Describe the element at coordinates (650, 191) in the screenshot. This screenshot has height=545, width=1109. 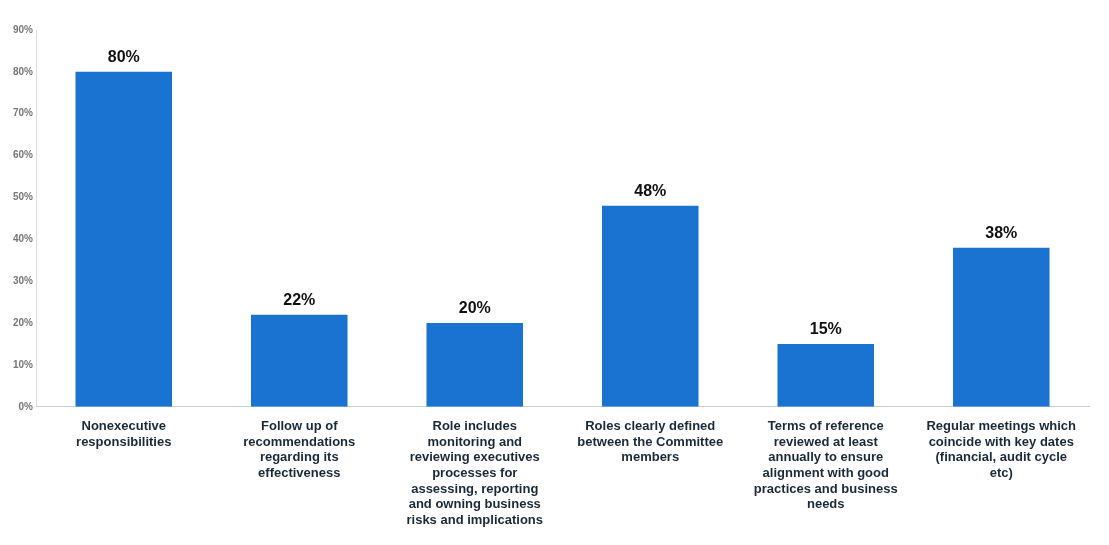
I see `data-label: 48%` at that location.